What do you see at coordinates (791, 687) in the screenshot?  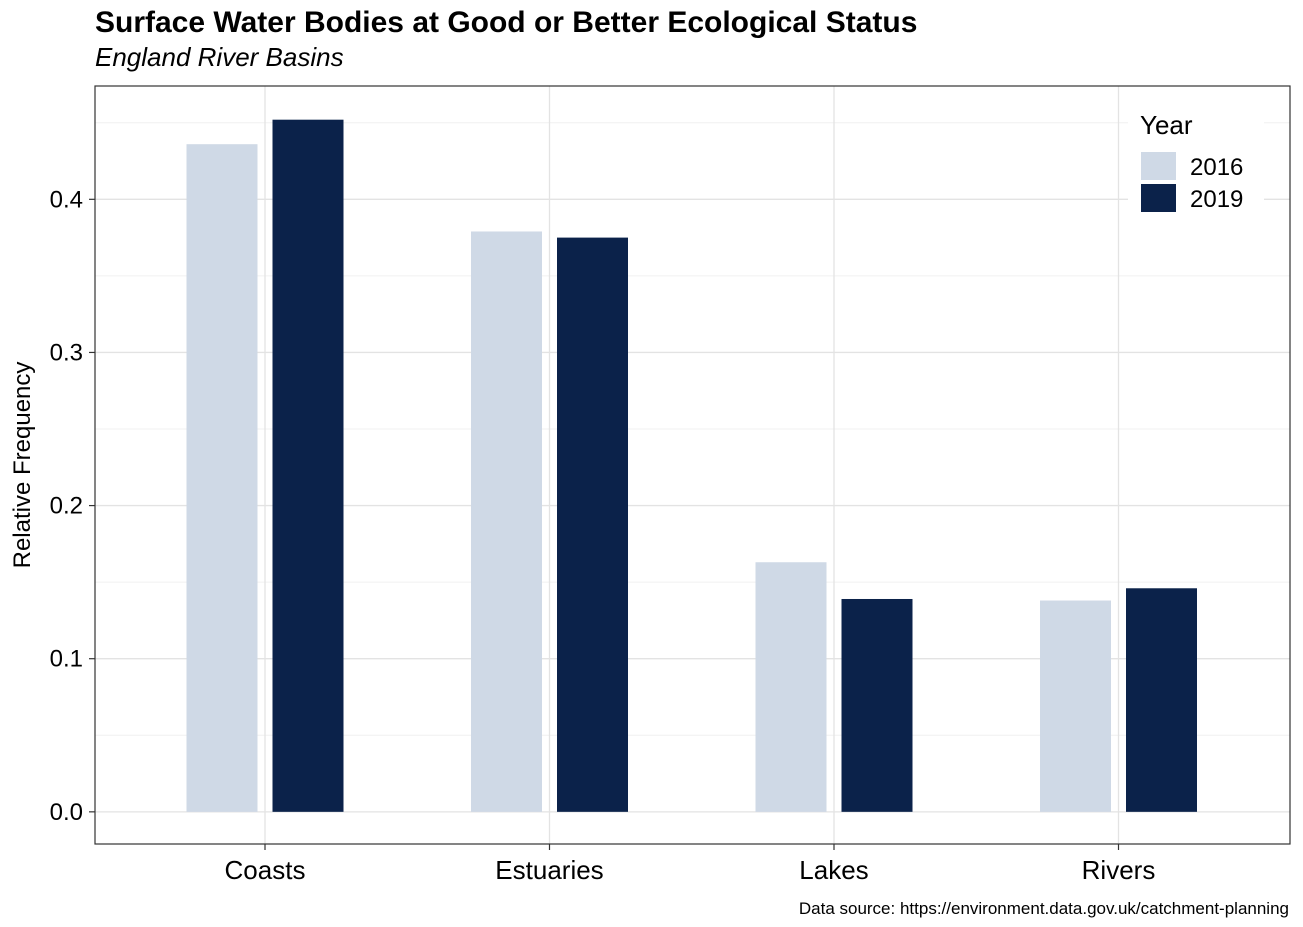 I see `bar-2016-lakes` at bounding box center [791, 687].